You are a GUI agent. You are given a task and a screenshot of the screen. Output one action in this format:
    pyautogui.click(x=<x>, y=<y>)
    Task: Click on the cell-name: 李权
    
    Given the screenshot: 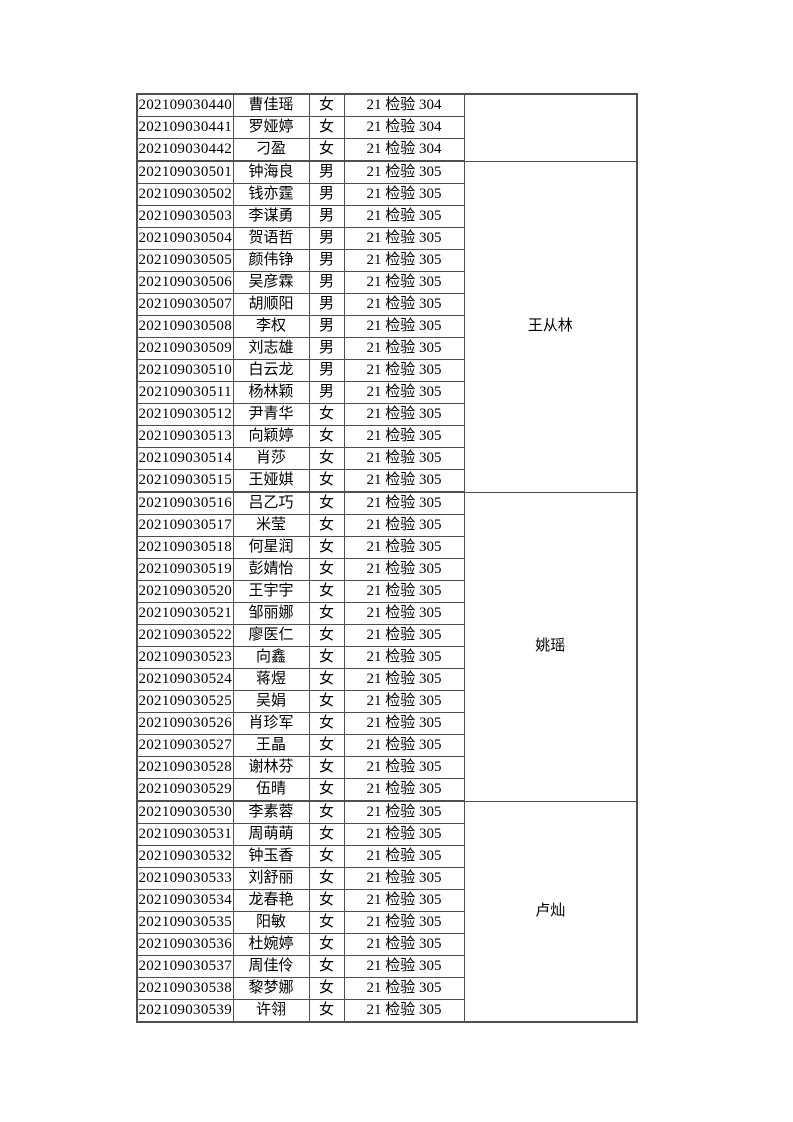 What is the action you would take?
    pyautogui.click(x=271, y=326)
    